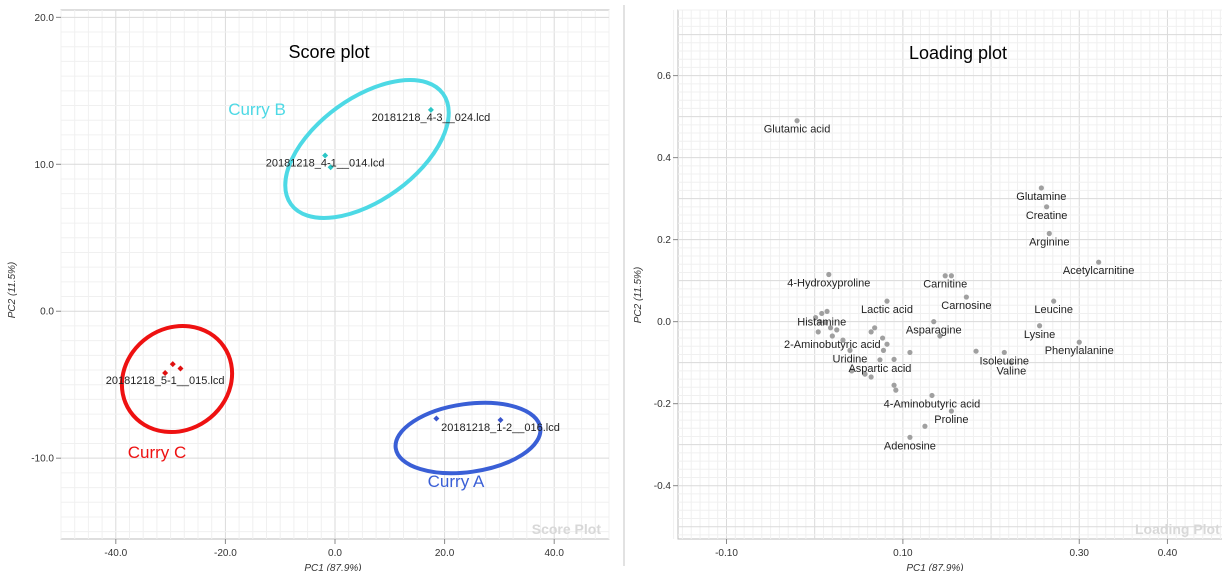 The width and height of the screenshot is (1222, 571). I want to click on loading-plot-x-axis-label: PC1 (87.9%), so click(934, 567).